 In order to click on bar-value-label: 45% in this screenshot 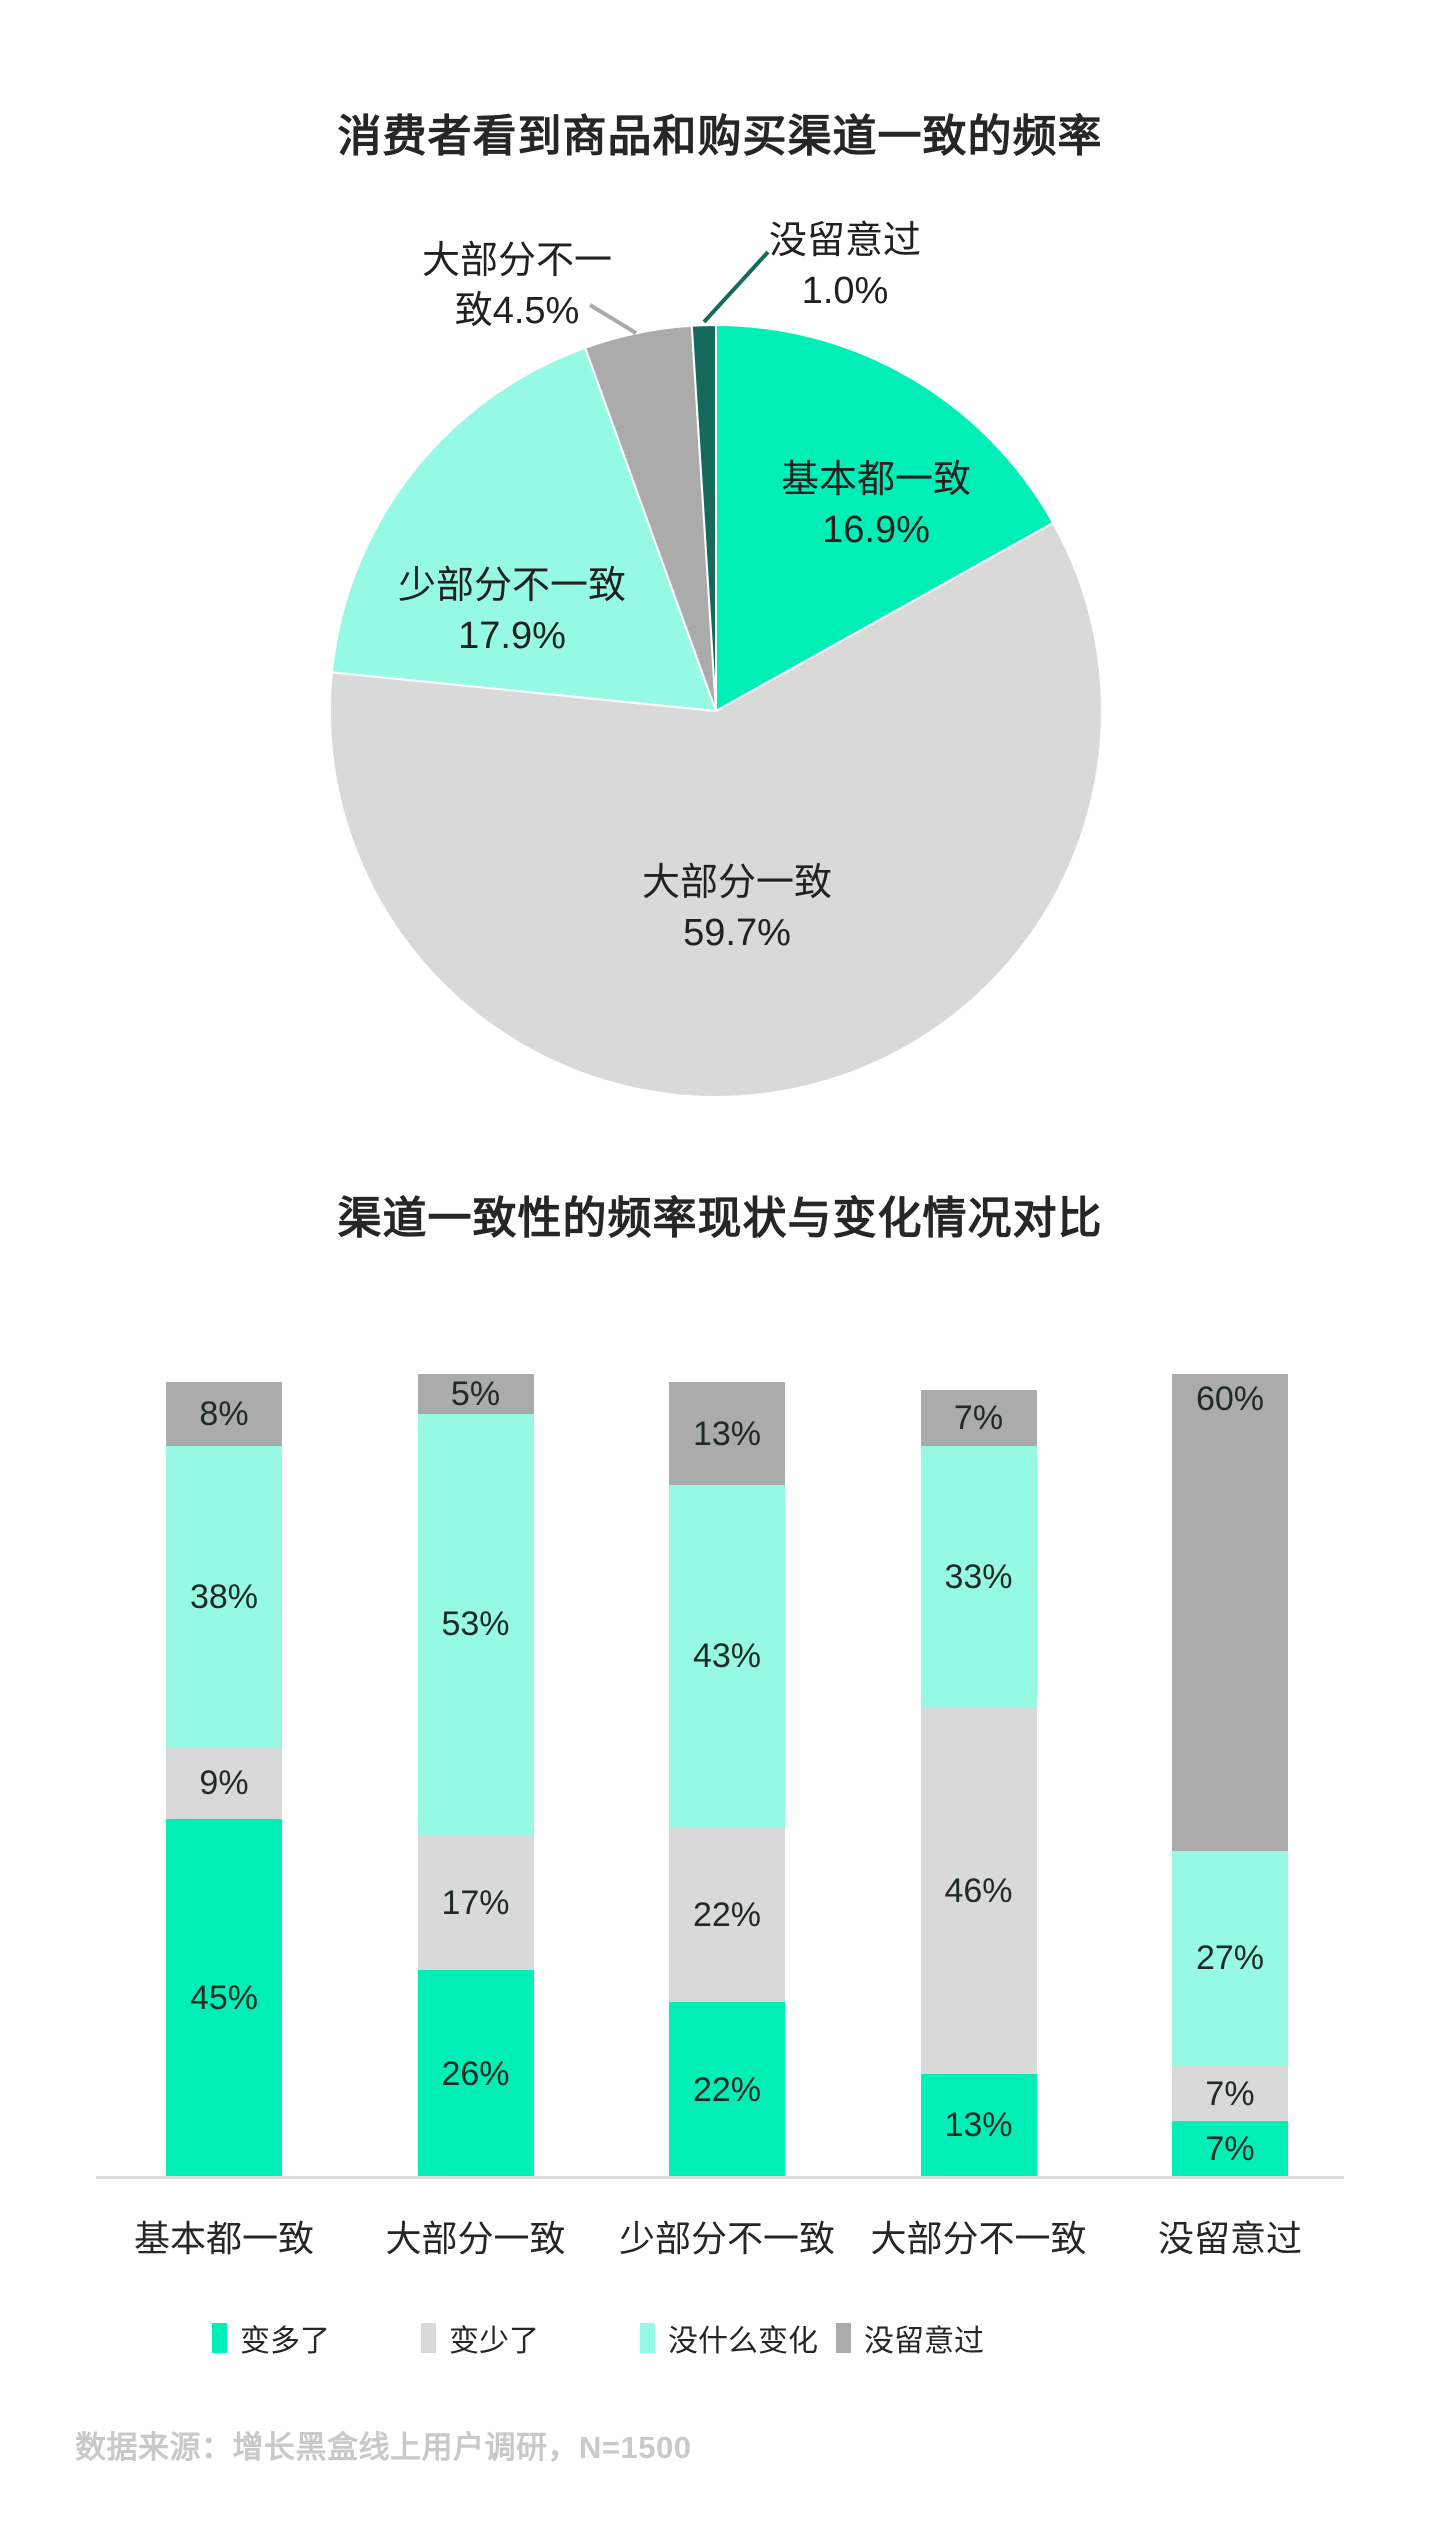, I will do `click(224, 1998)`.